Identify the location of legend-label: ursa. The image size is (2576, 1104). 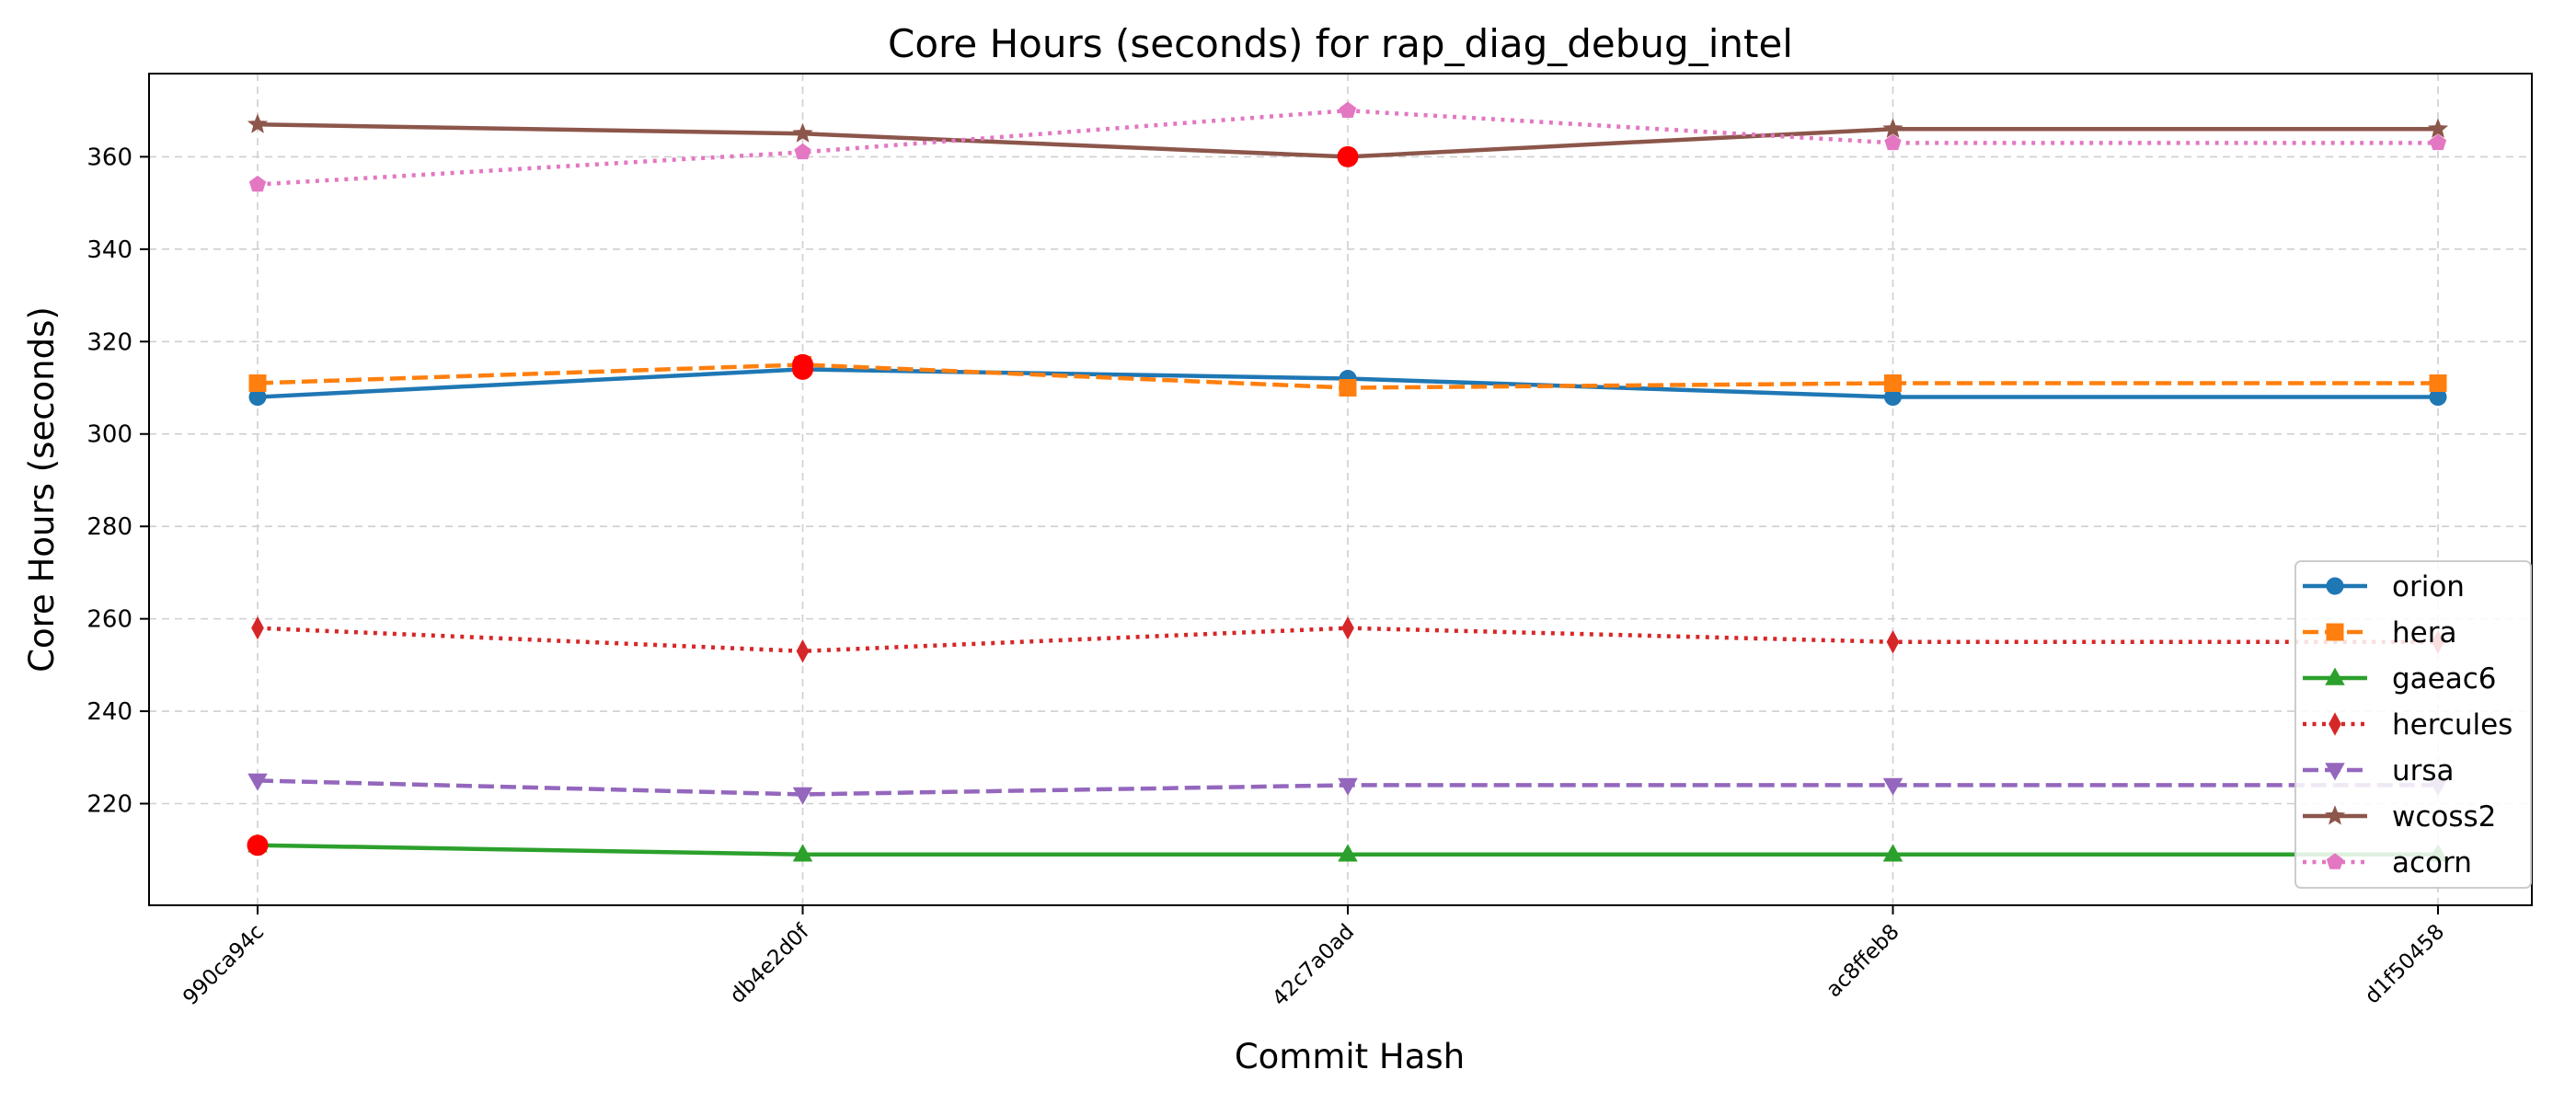
(2423, 771).